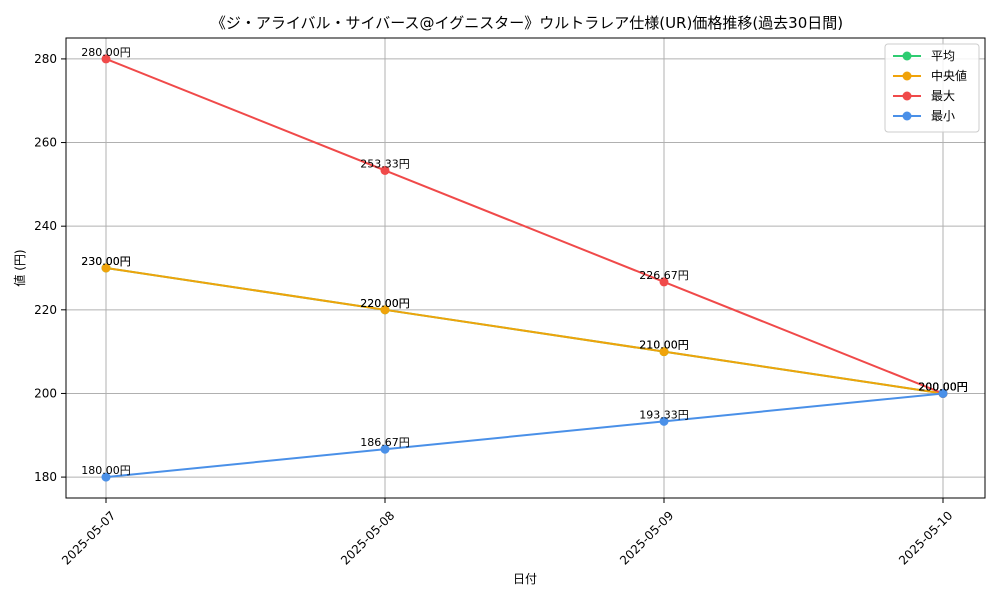 Image resolution: width=1000 pixels, height=600 pixels. I want to click on y-tick-label: 280, so click(45, 59).